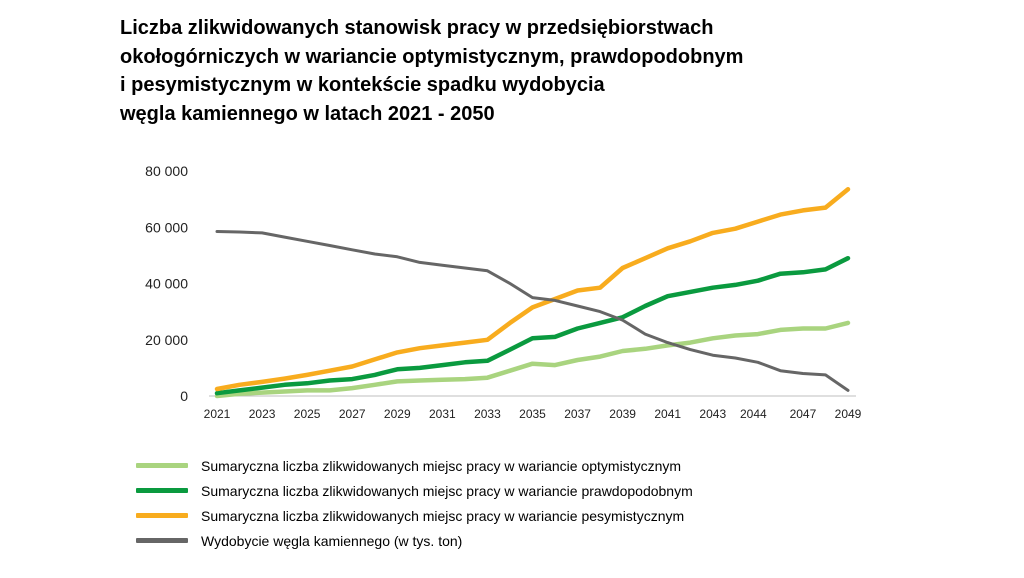 The image size is (1024, 578). What do you see at coordinates (803, 414) in the screenshot?
I see `x-tick-label: 2047` at bounding box center [803, 414].